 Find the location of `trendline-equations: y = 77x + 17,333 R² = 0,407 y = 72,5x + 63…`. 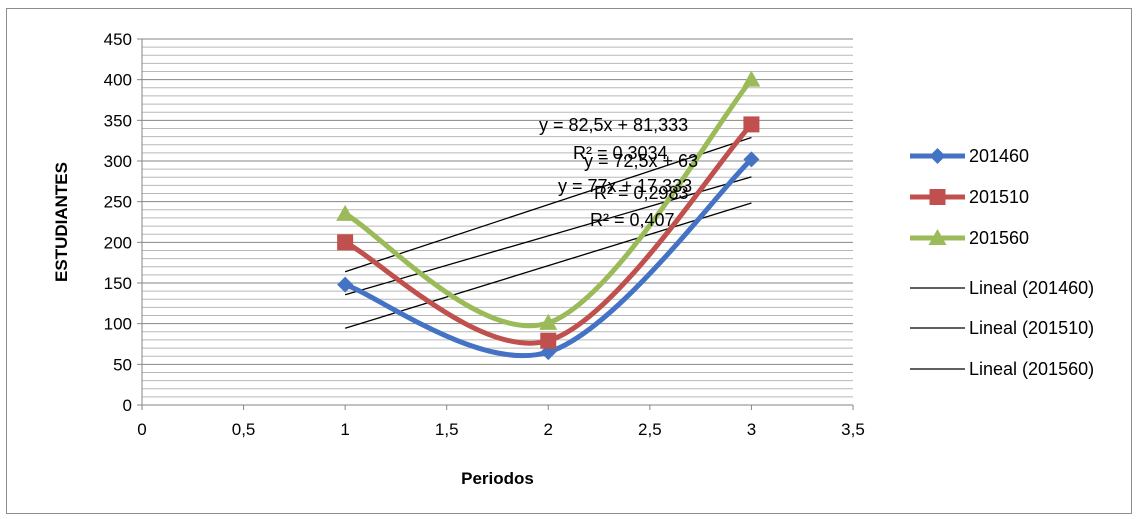

trendline-equations: y = 77x + 17,333 R² = 0,407 y = 72,5x + 63… is located at coordinates (618, 172).